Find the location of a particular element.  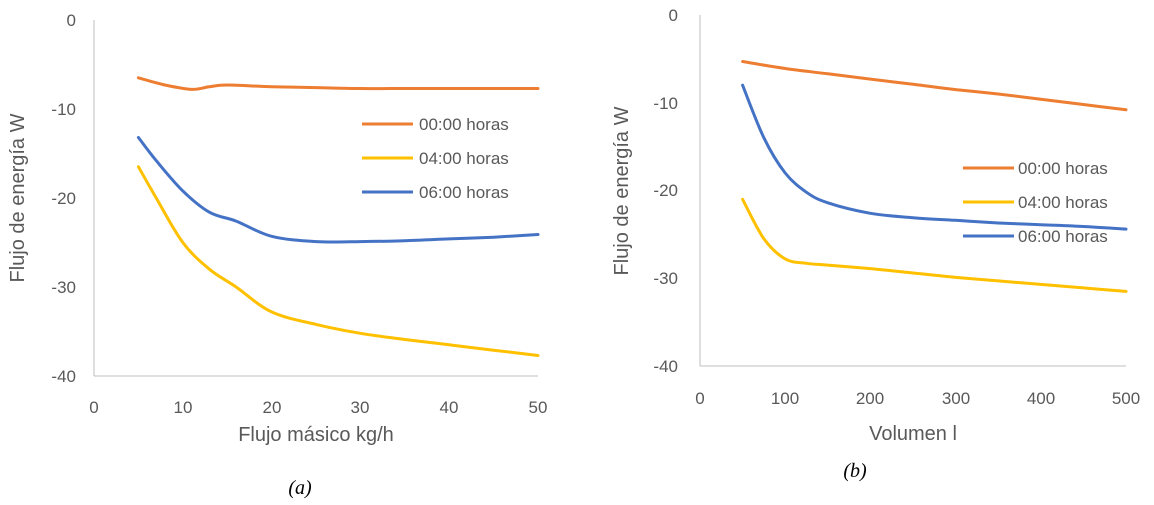

x-tick-label: 30 is located at coordinates (360, 407).